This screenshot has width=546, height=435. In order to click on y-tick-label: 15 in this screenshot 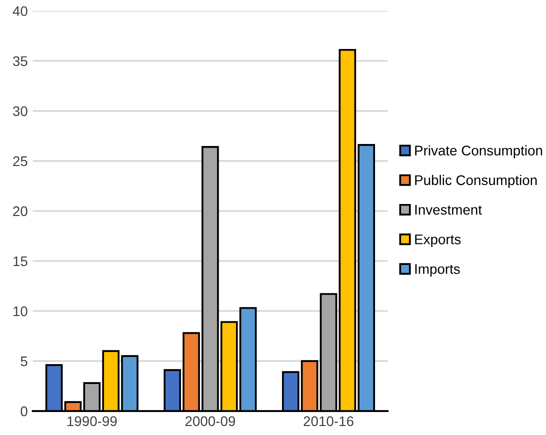, I will do `click(21, 261)`.